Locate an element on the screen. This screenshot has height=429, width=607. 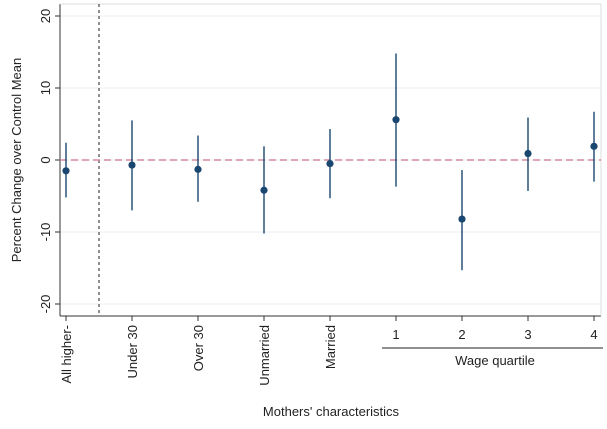
y-tick-label: -20 is located at coordinates (45, 304).